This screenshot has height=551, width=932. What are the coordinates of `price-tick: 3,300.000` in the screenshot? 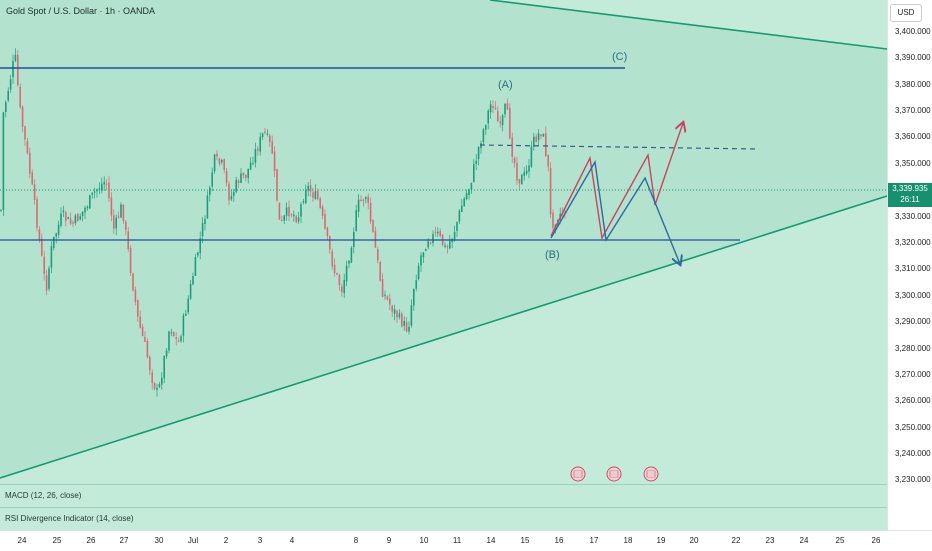 It's located at (913, 295).